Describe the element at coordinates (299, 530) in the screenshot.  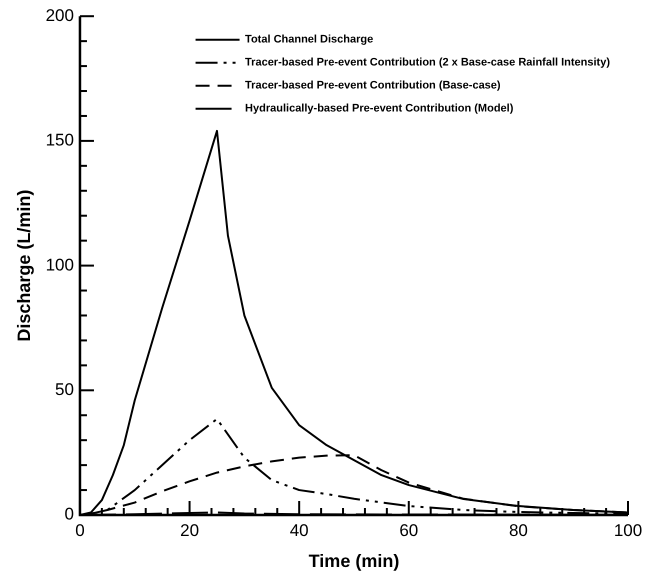
I see `x-tick-label: 40` at that location.